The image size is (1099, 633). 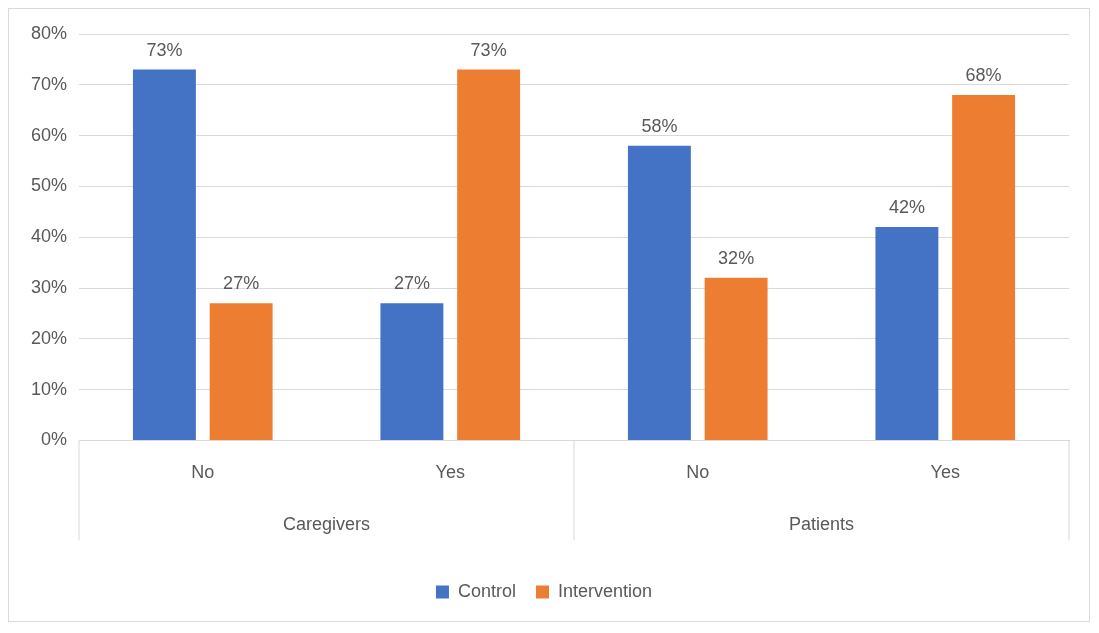 What do you see at coordinates (821, 524) in the screenshot?
I see `text: Patients` at bounding box center [821, 524].